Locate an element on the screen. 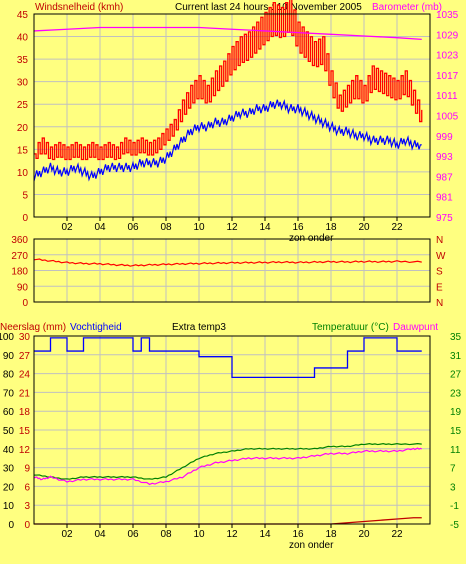 This screenshot has height=564, width=466. wind-x-tick-label: 14 is located at coordinates (265, 227).